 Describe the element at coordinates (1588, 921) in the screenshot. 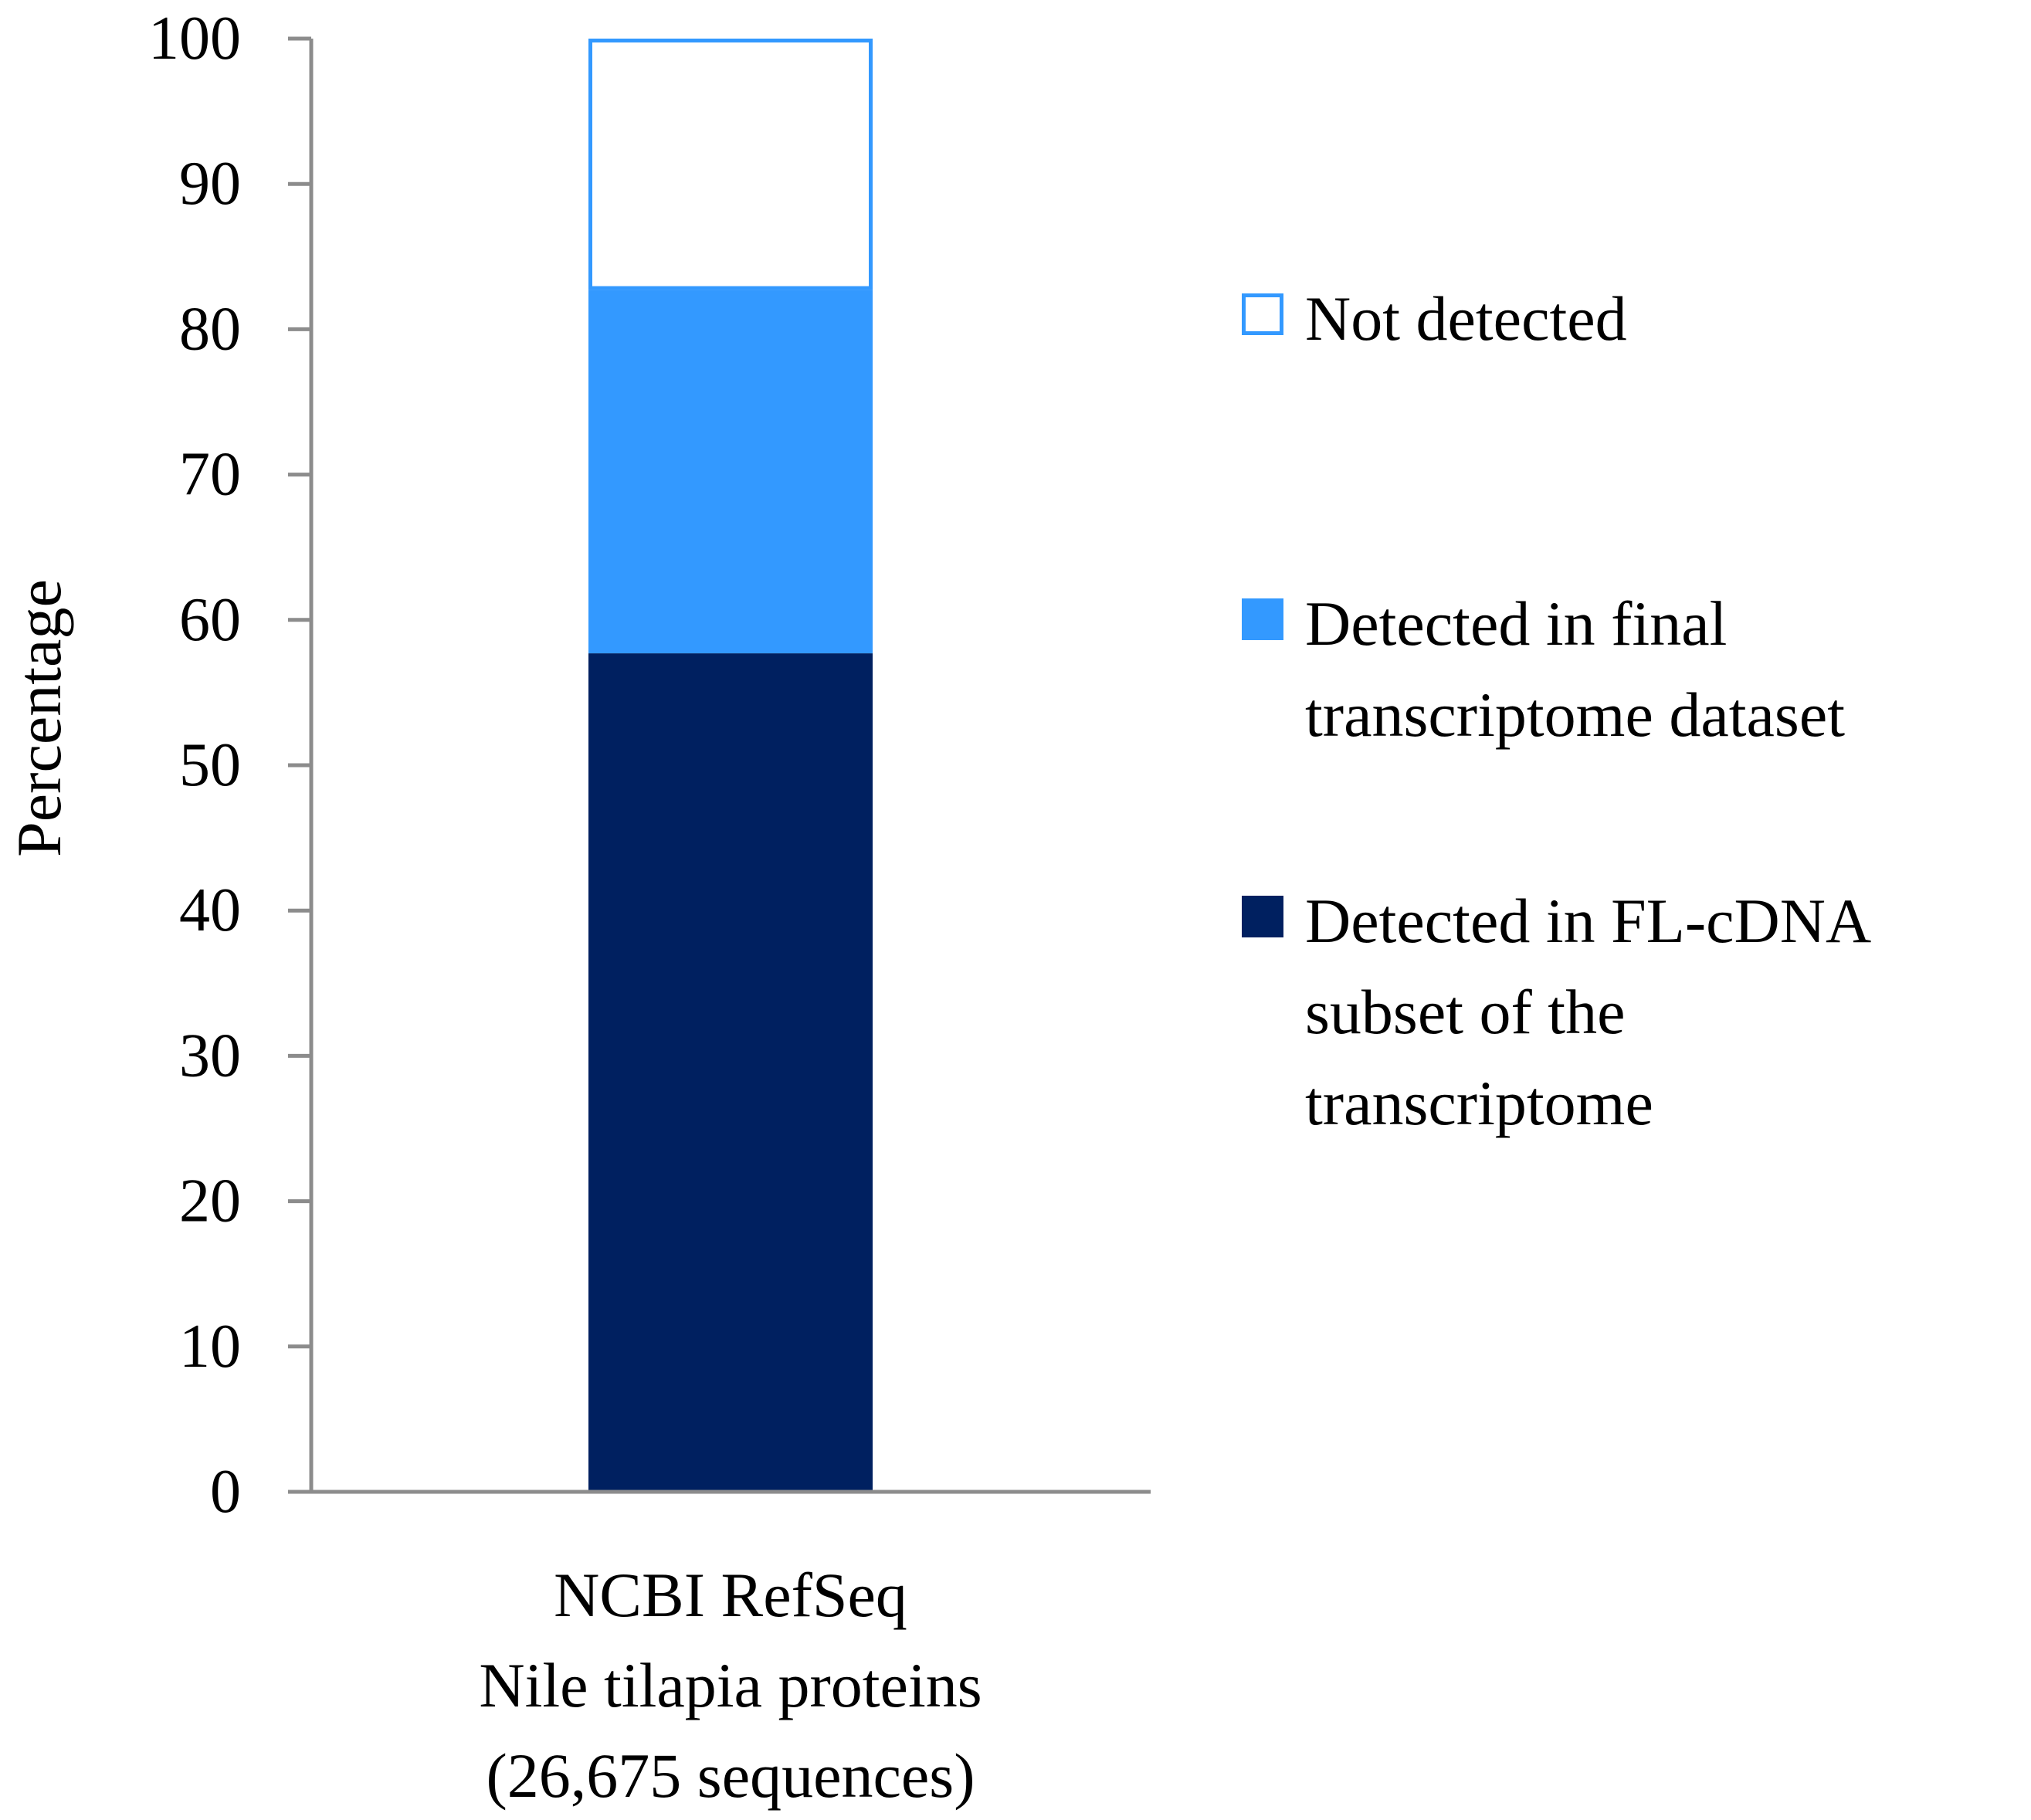

I see `legend-label: Detected in FL-cDNA` at that location.